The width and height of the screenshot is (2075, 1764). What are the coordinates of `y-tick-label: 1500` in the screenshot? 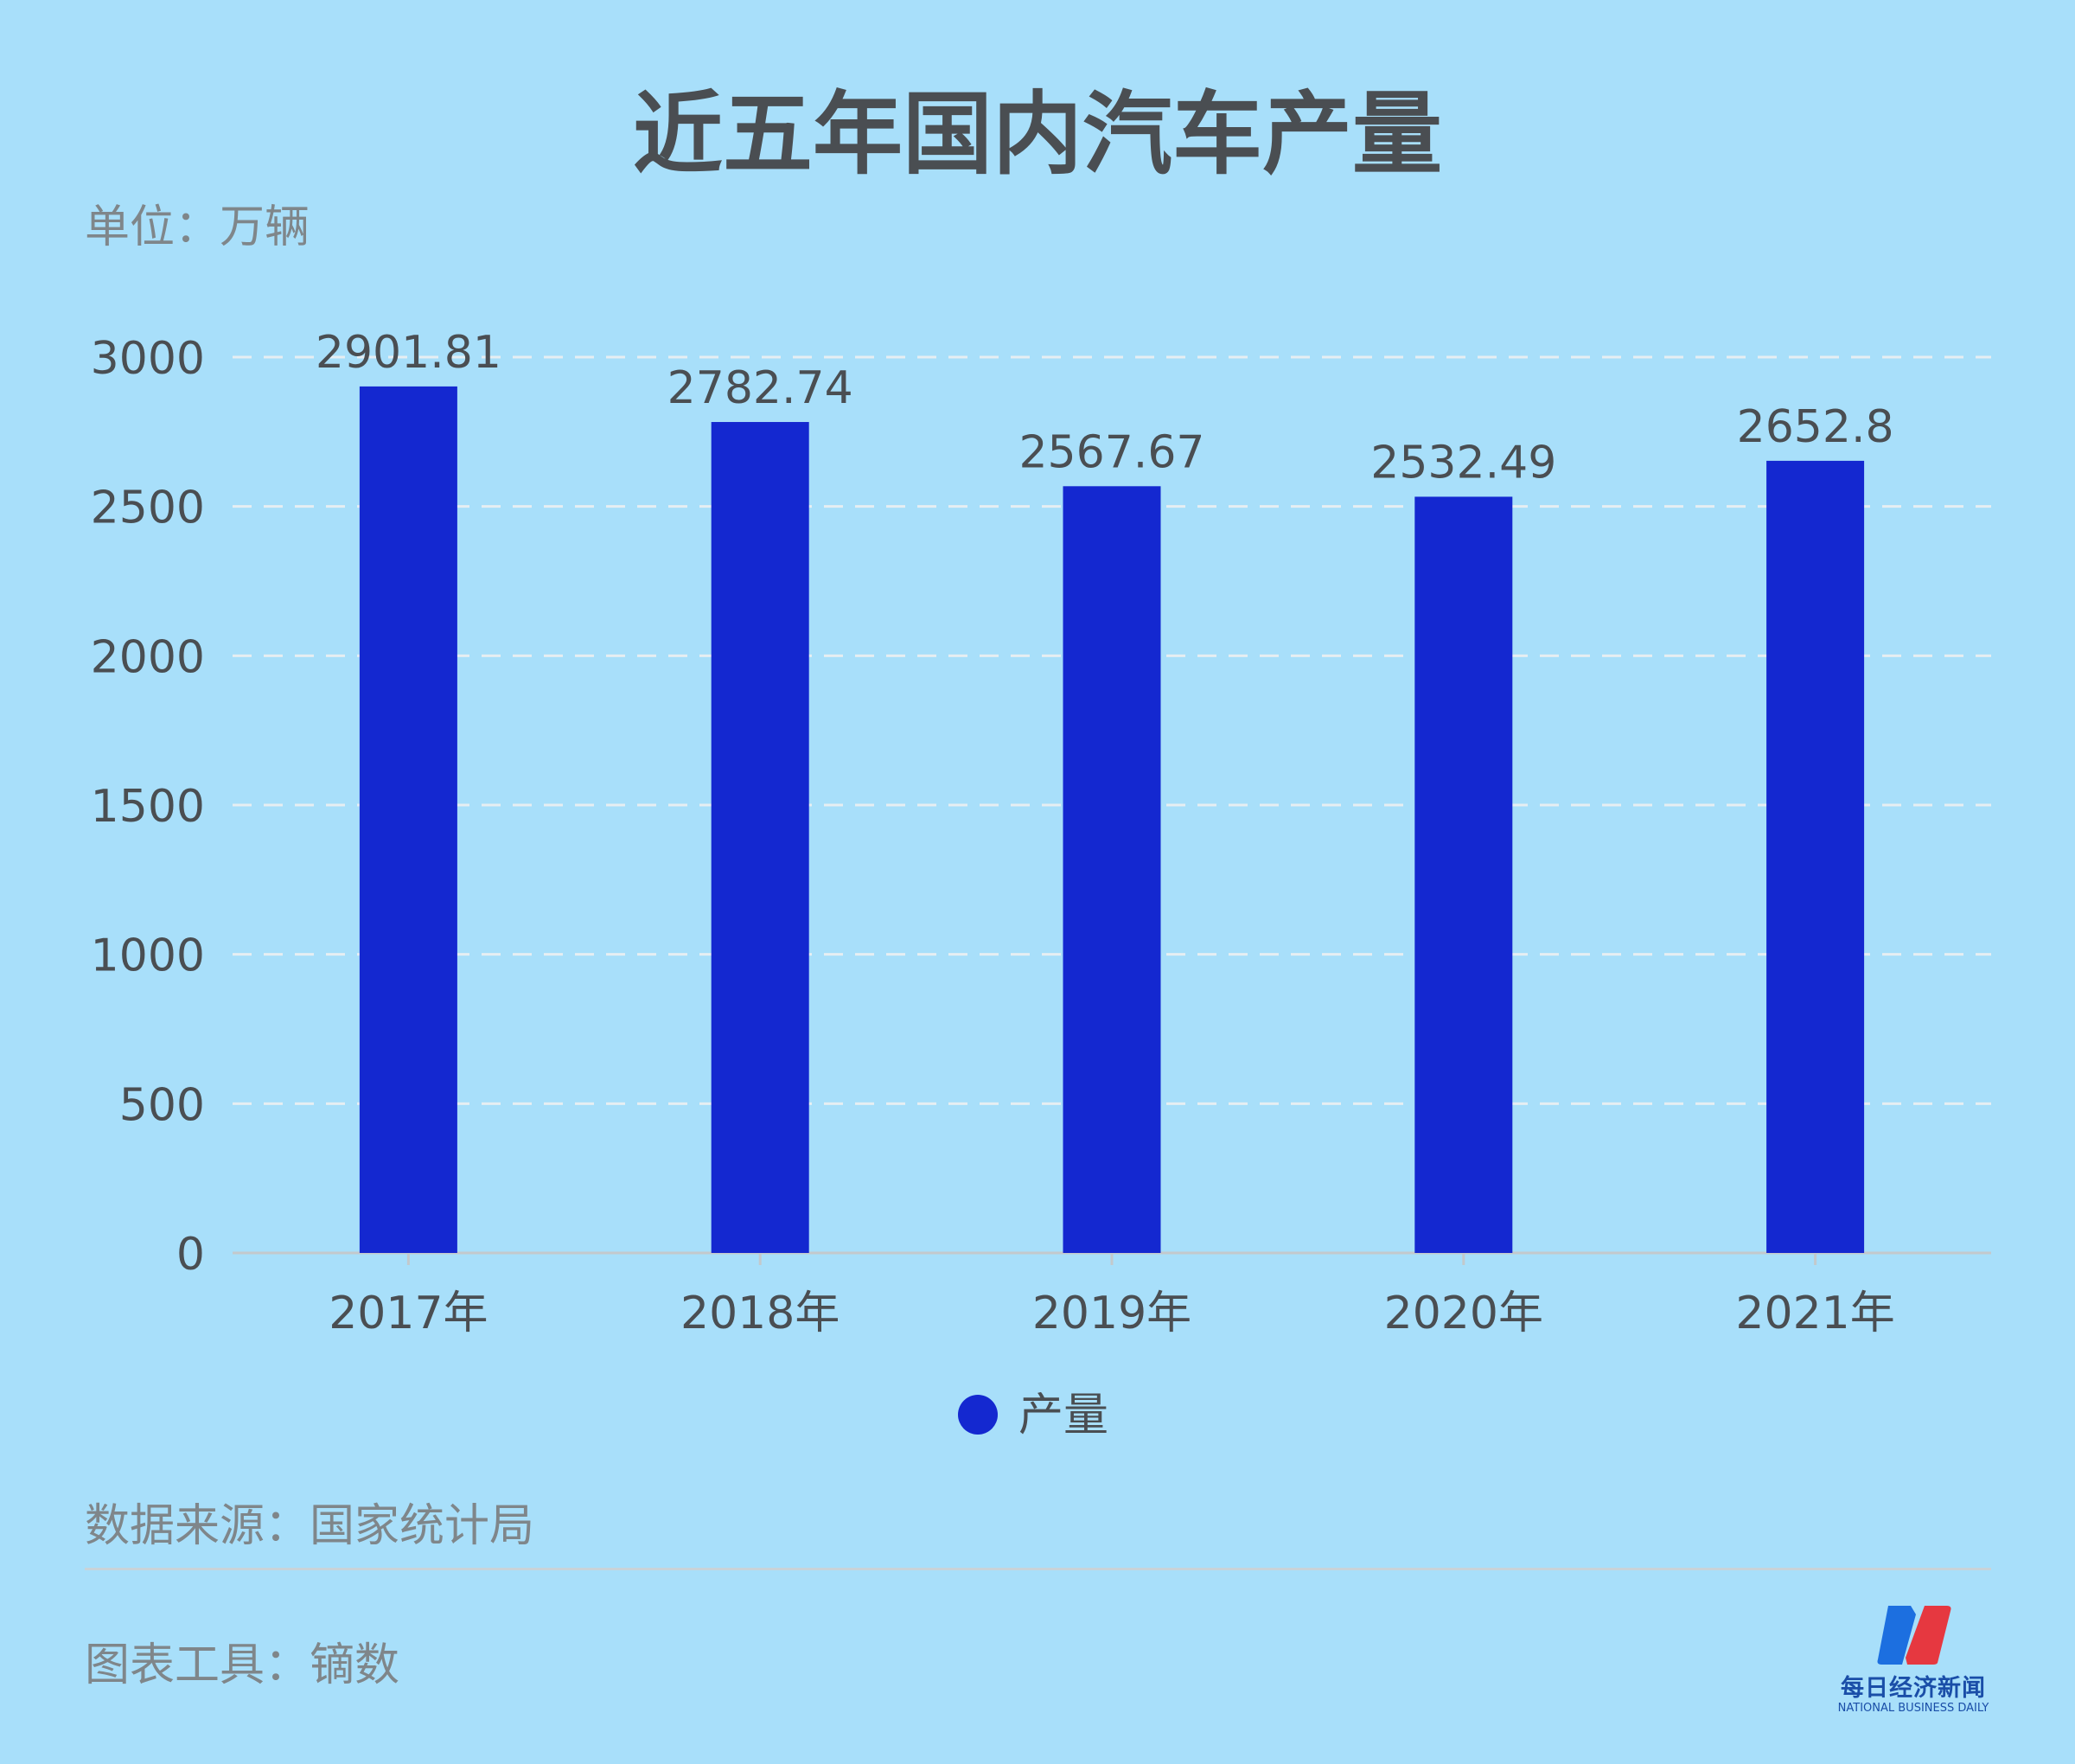 It's located at (148, 807).